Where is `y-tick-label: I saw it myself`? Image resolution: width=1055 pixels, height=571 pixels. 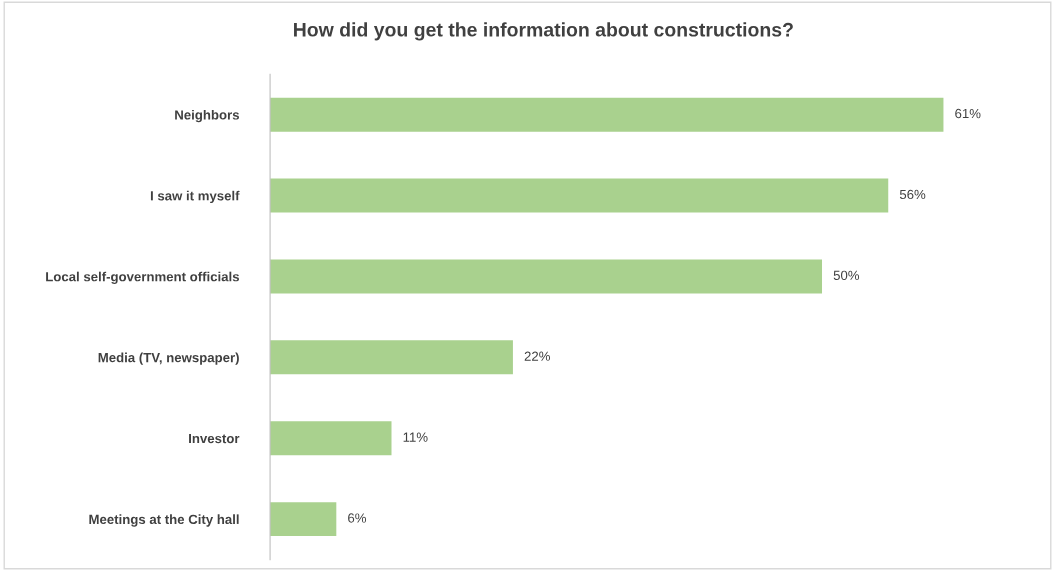 y-tick-label: I saw it myself is located at coordinates (195, 197).